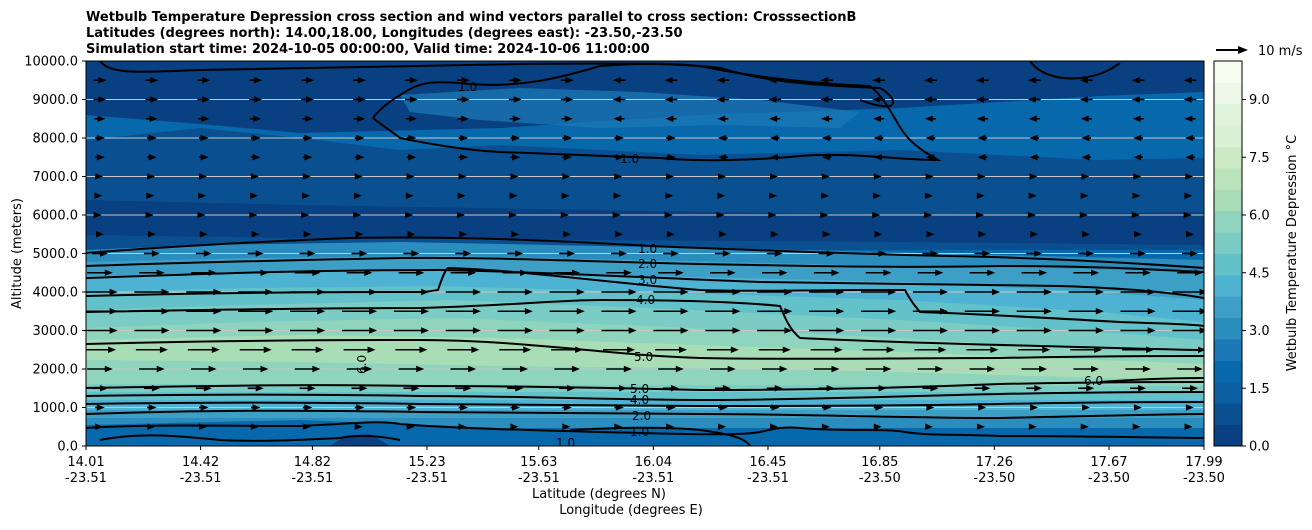 Image resolution: width=1312 pixels, height=530 pixels. I want to click on contour-label: 5.0, so click(639, 389).